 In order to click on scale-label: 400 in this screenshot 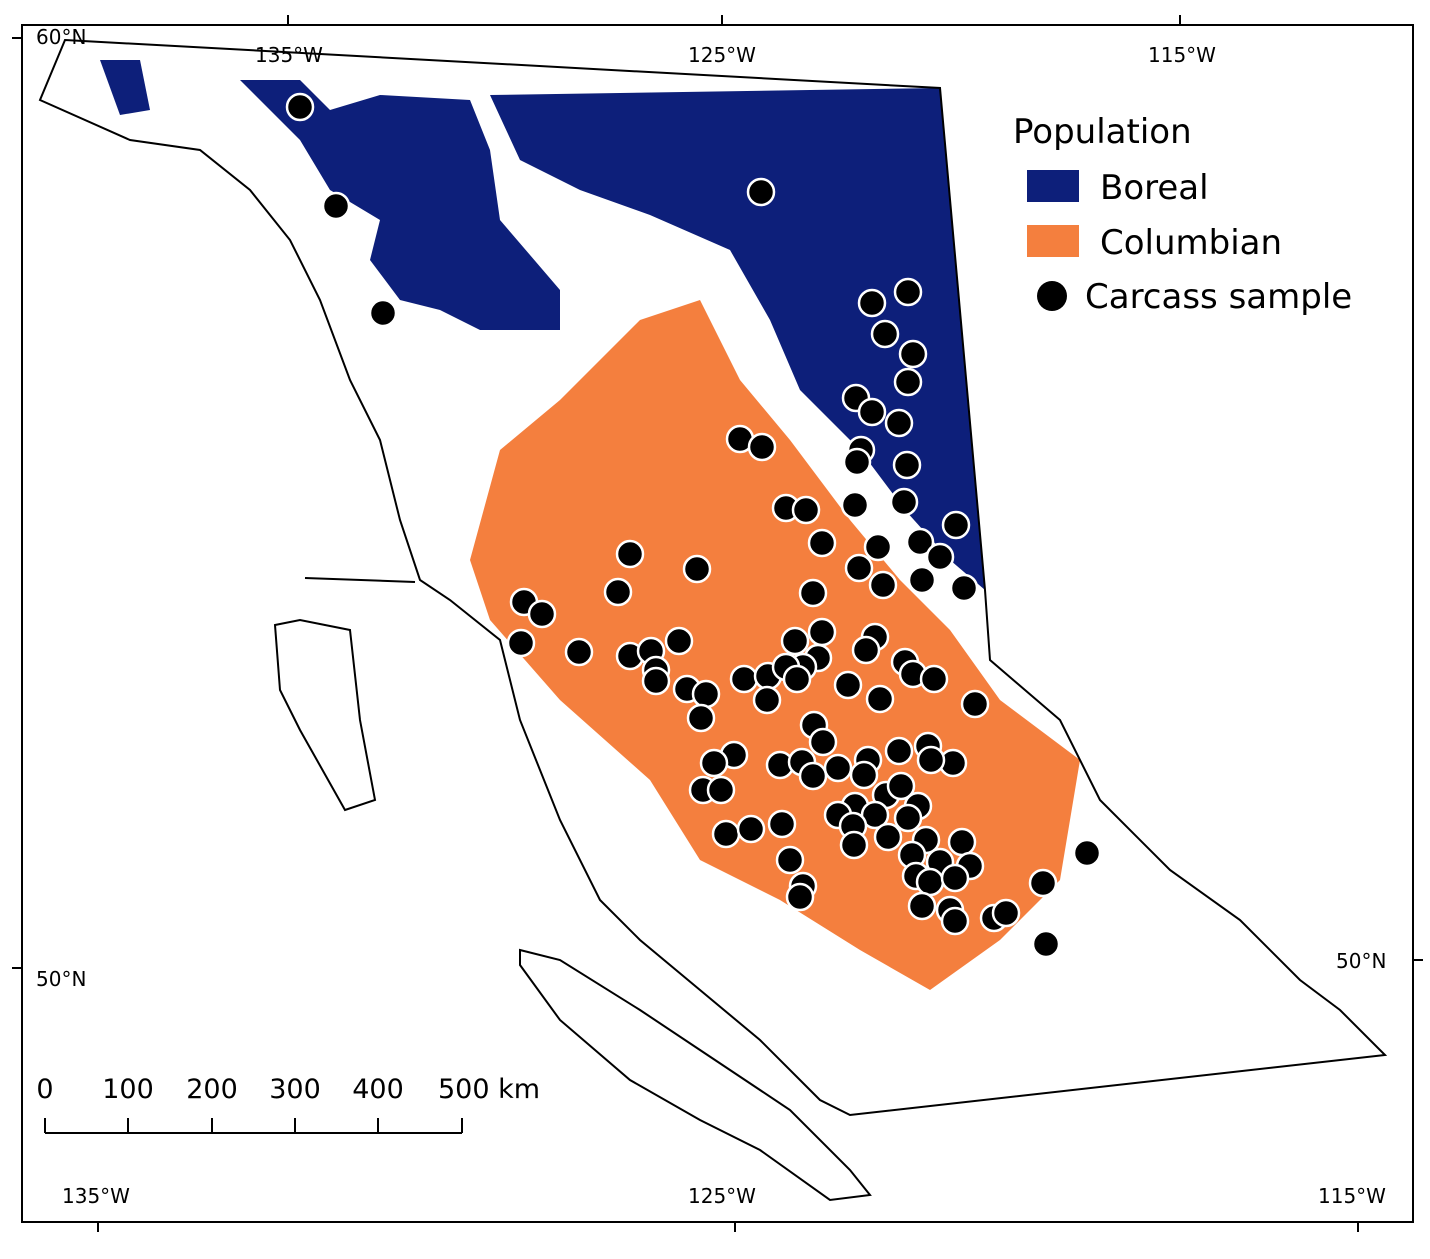, I will do `click(378, 1089)`.